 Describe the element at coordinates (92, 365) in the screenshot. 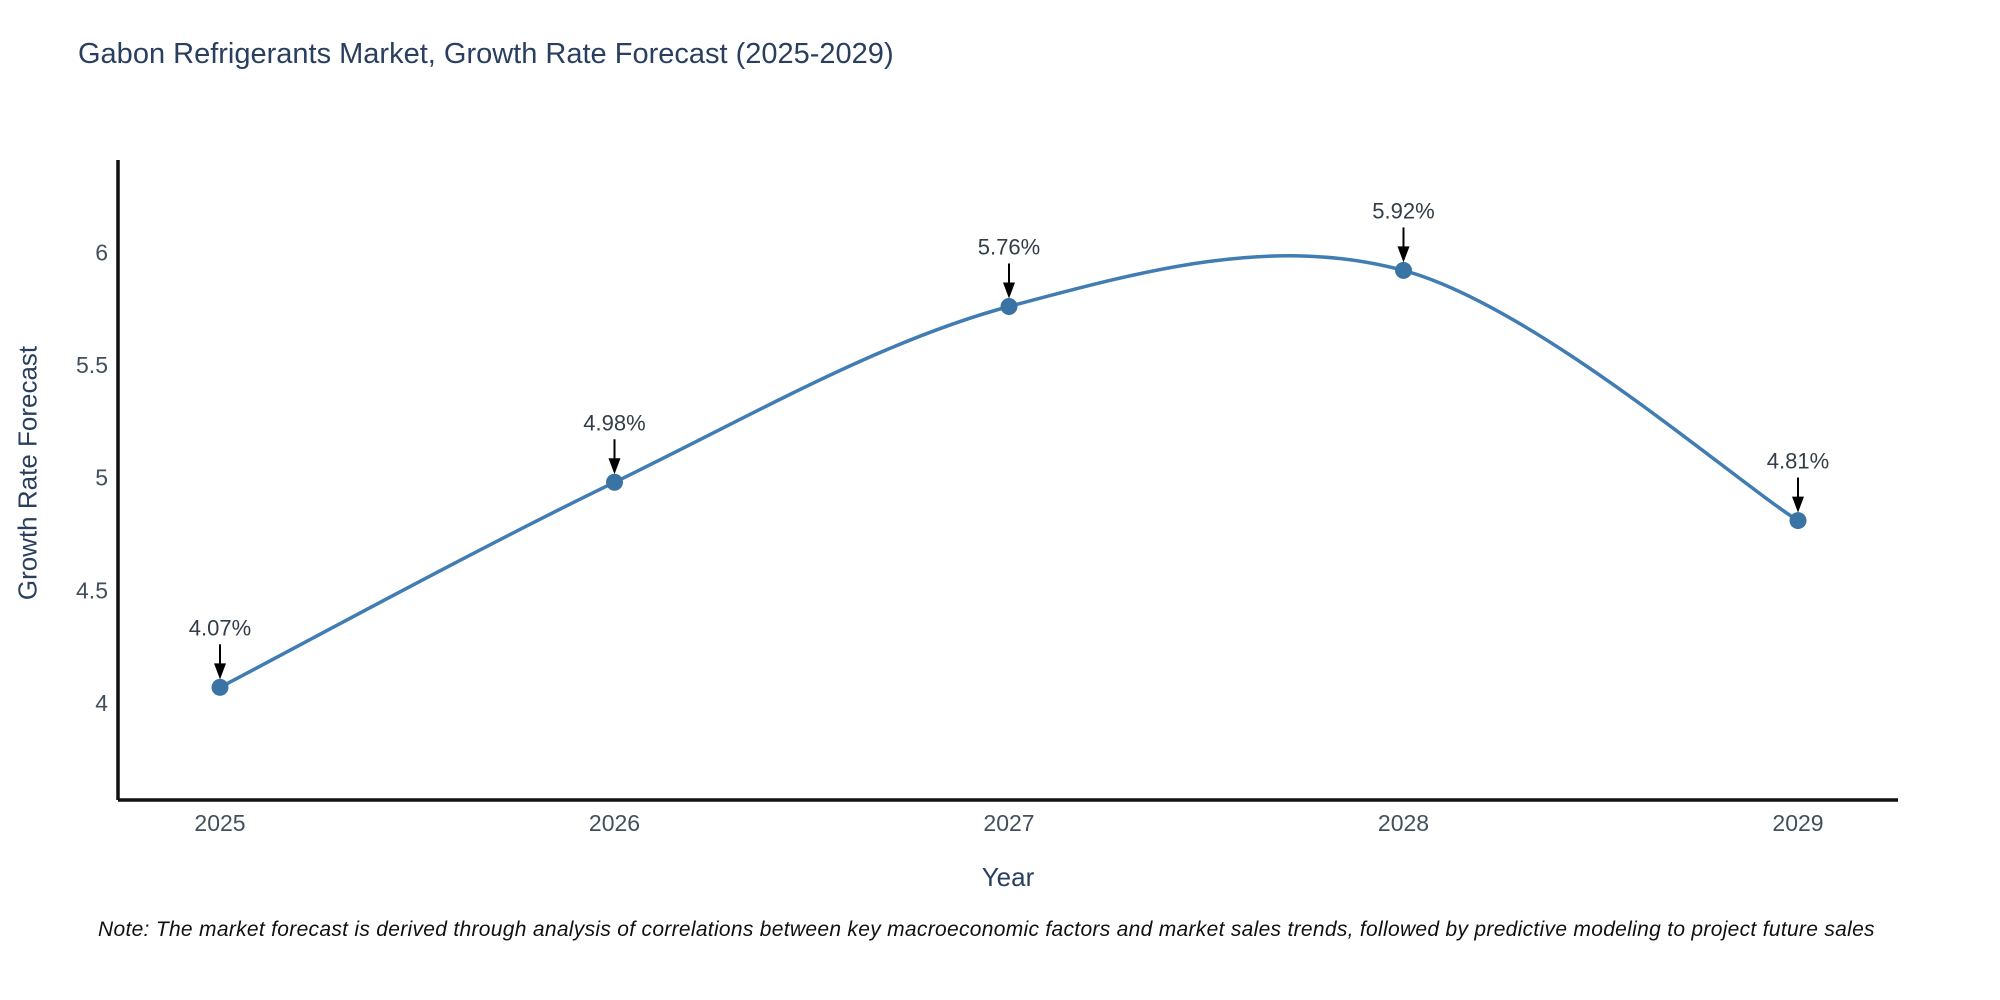

I see `y-tick-label: 5.5` at that location.